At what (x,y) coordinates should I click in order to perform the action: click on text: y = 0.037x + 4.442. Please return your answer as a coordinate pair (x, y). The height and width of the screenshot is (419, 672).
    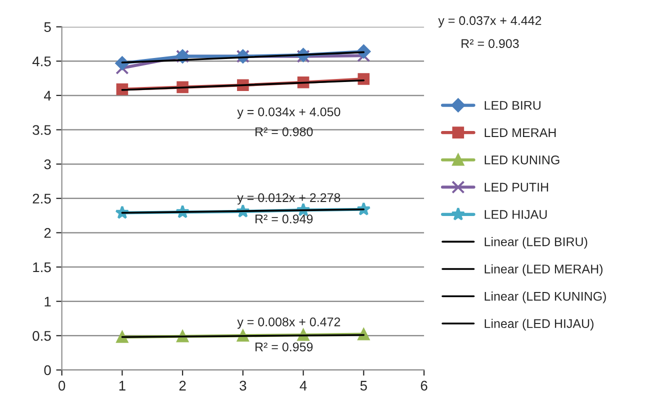
    Looking at the image, I should click on (490, 22).